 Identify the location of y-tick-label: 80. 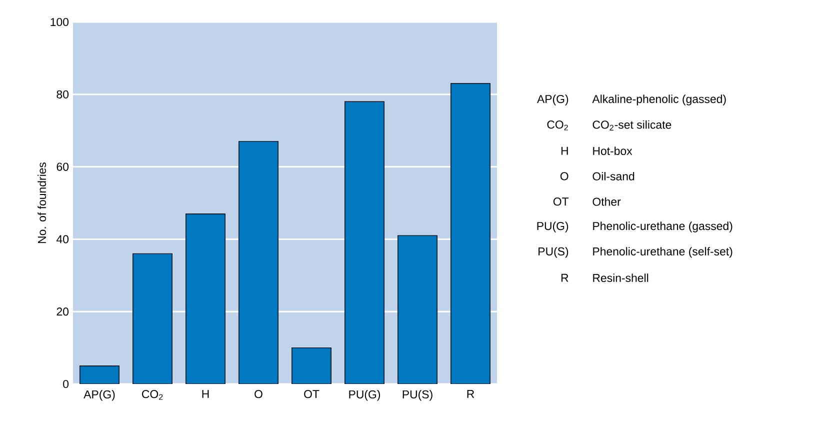
(62, 94).